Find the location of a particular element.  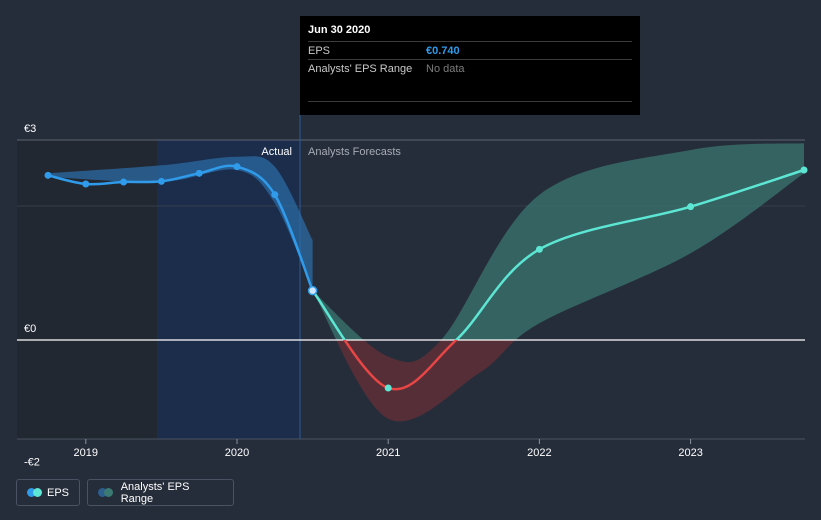

y-tick-label: -€2 is located at coordinates (32, 462).